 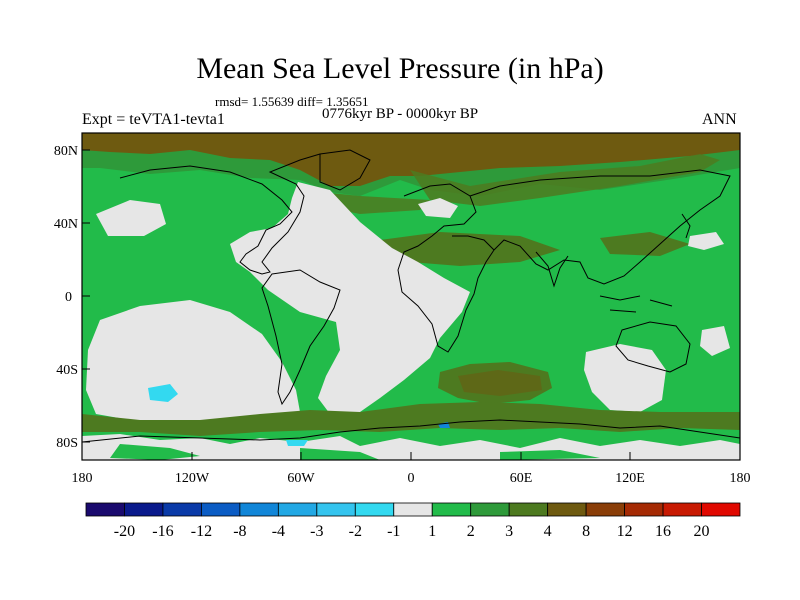 What do you see at coordinates (67, 443) in the screenshot?
I see `lat-tick-80s: 80S` at bounding box center [67, 443].